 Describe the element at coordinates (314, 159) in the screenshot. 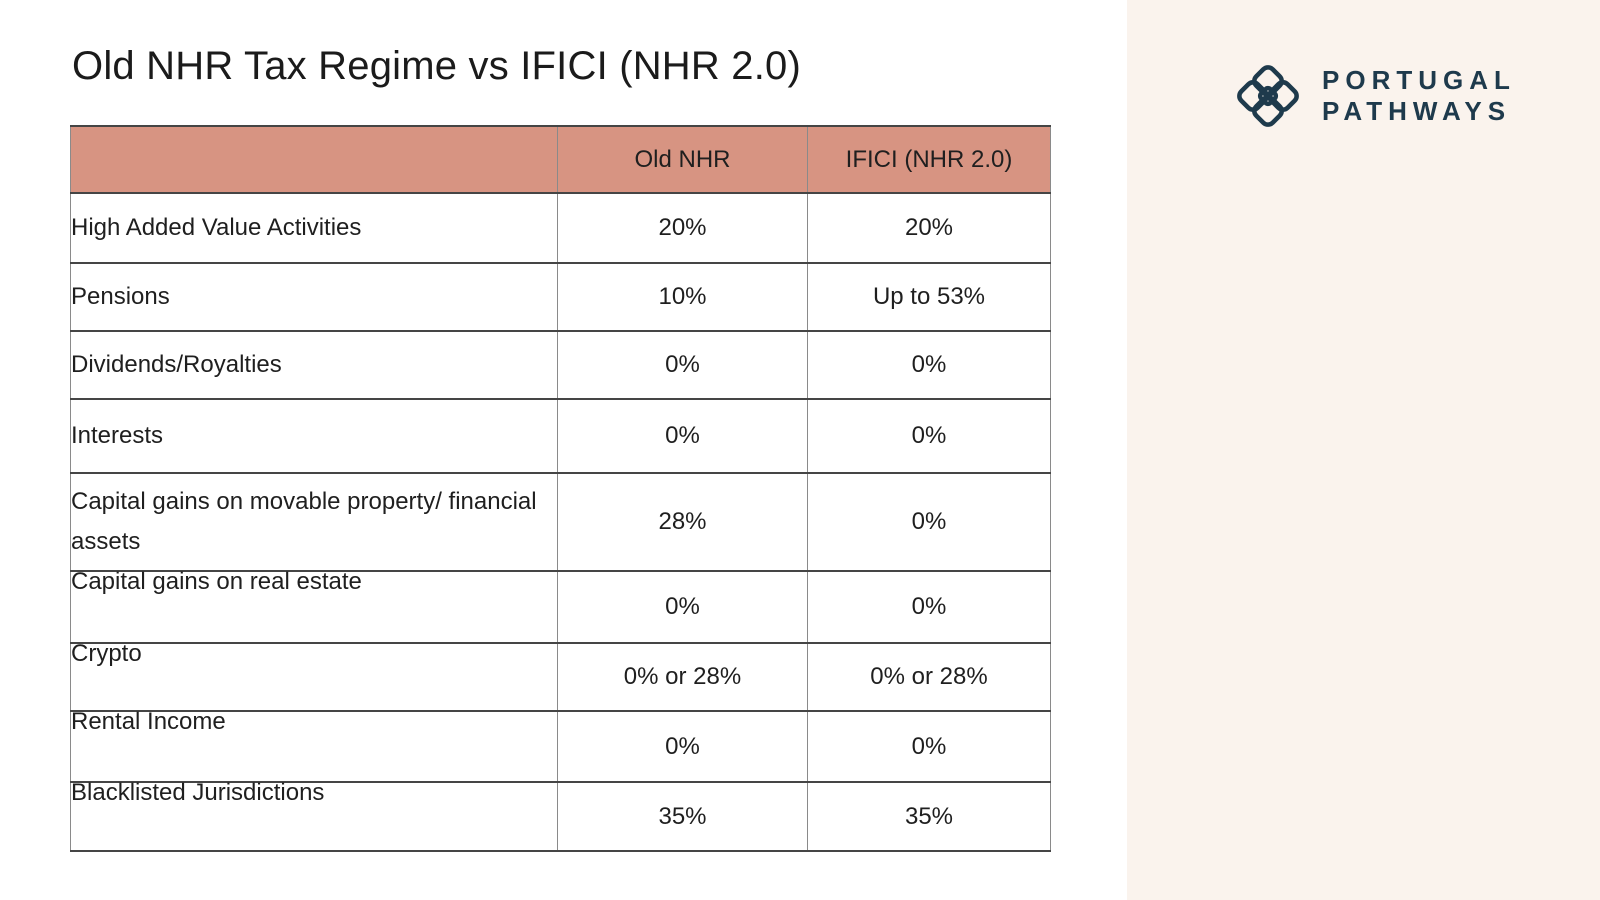

I see `column-header-blank` at that location.